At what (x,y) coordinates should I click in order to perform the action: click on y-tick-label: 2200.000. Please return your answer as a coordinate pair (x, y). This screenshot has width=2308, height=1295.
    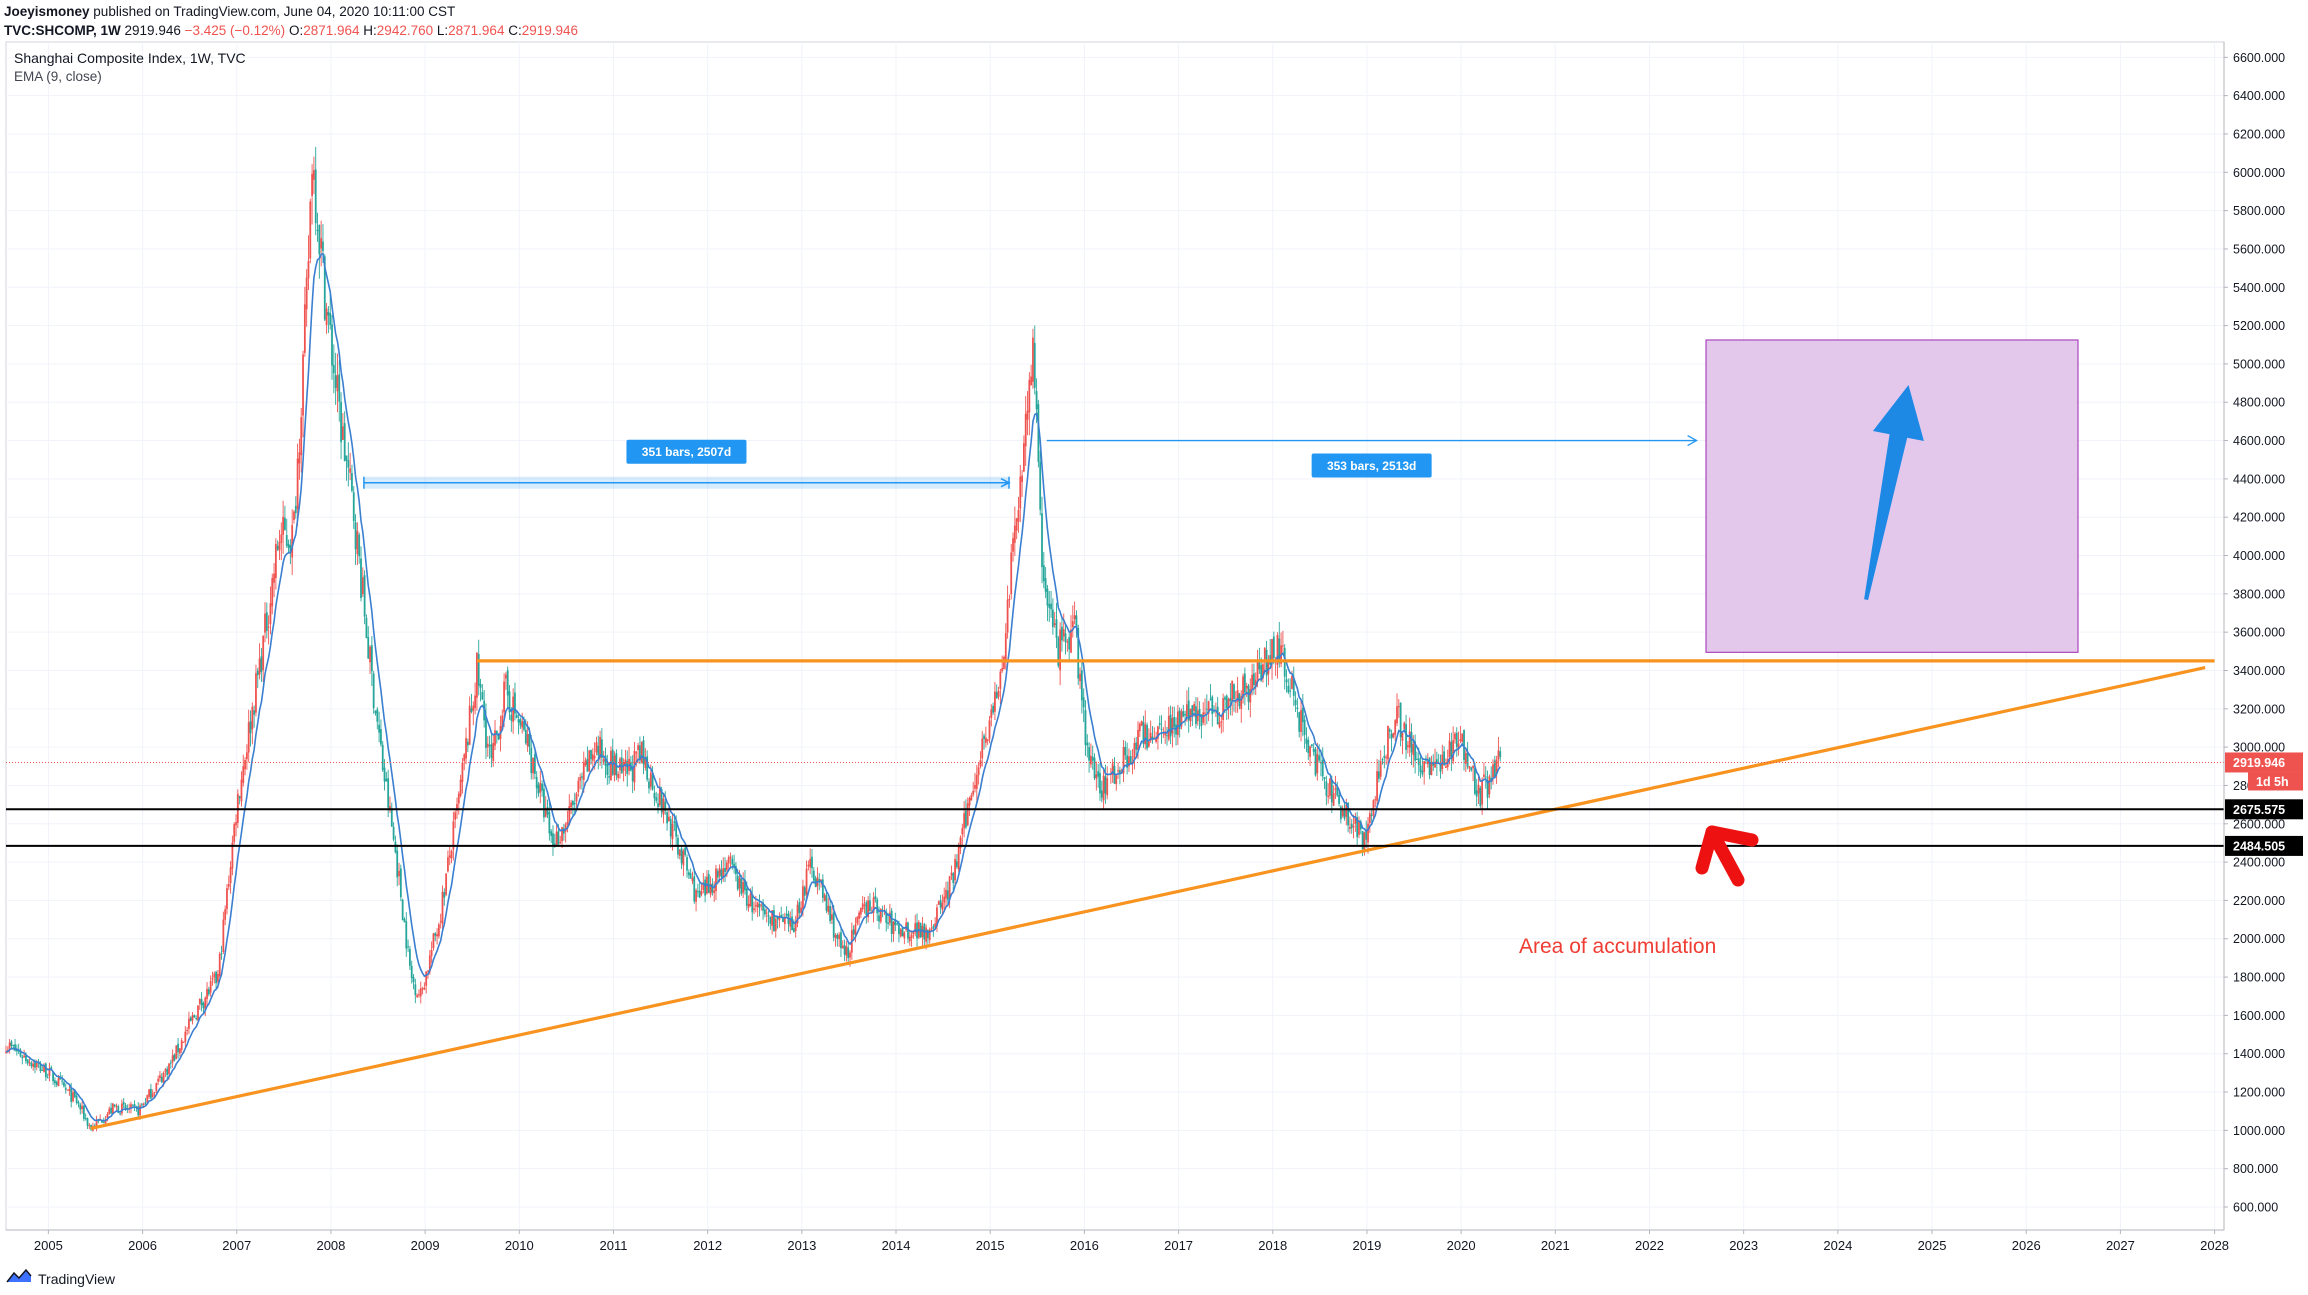
    Looking at the image, I should click on (2259, 901).